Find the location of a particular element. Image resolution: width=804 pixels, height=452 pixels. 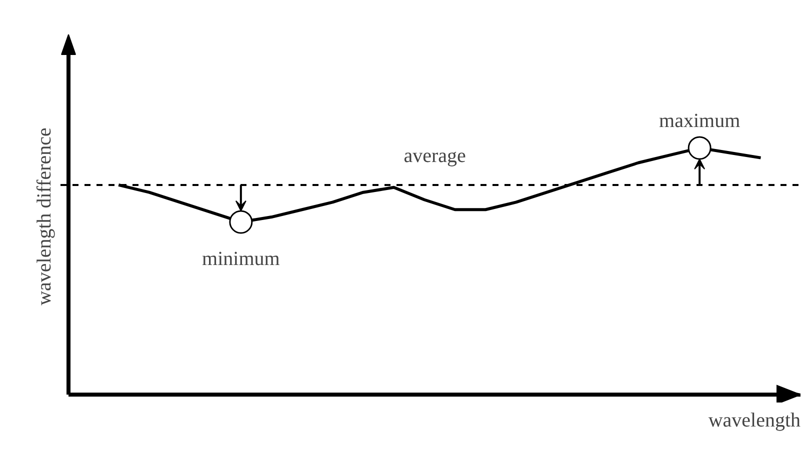

y-axis-title: wavelength difference is located at coordinates (45, 216).